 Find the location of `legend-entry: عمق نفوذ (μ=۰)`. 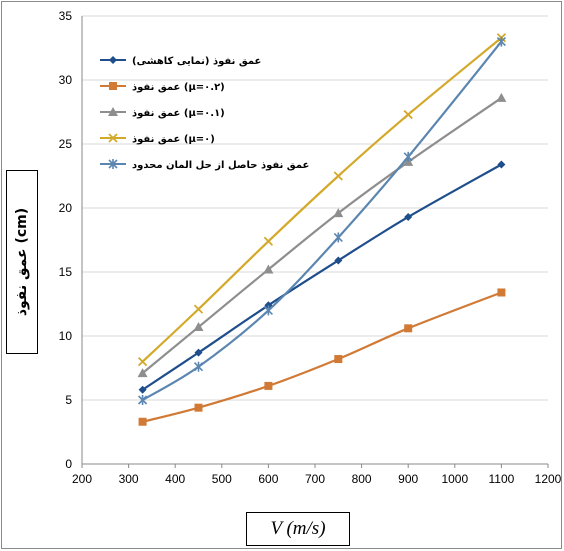

legend-entry: عمق نفوذ (μ=۰) is located at coordinates (157, 139).